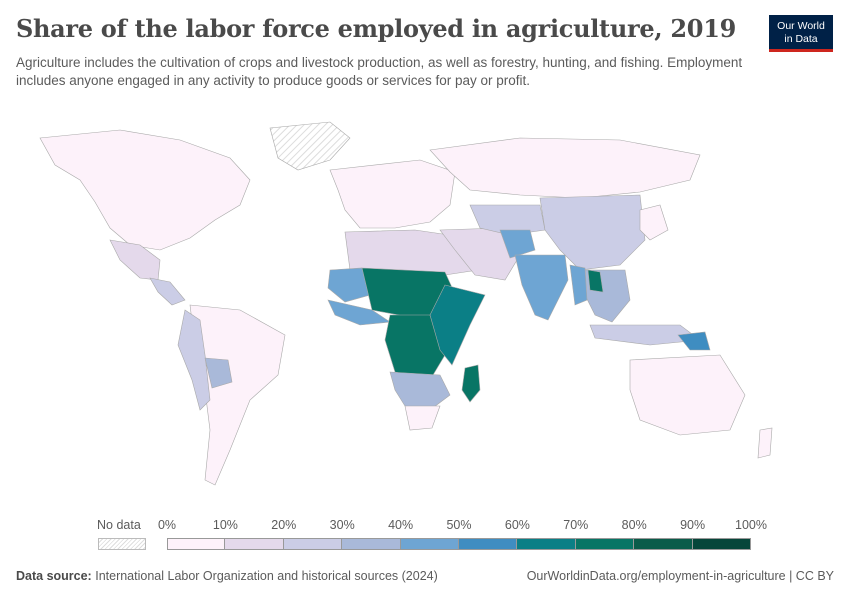  I want to click on legend-tick-label: 60%, so click(517, 525).